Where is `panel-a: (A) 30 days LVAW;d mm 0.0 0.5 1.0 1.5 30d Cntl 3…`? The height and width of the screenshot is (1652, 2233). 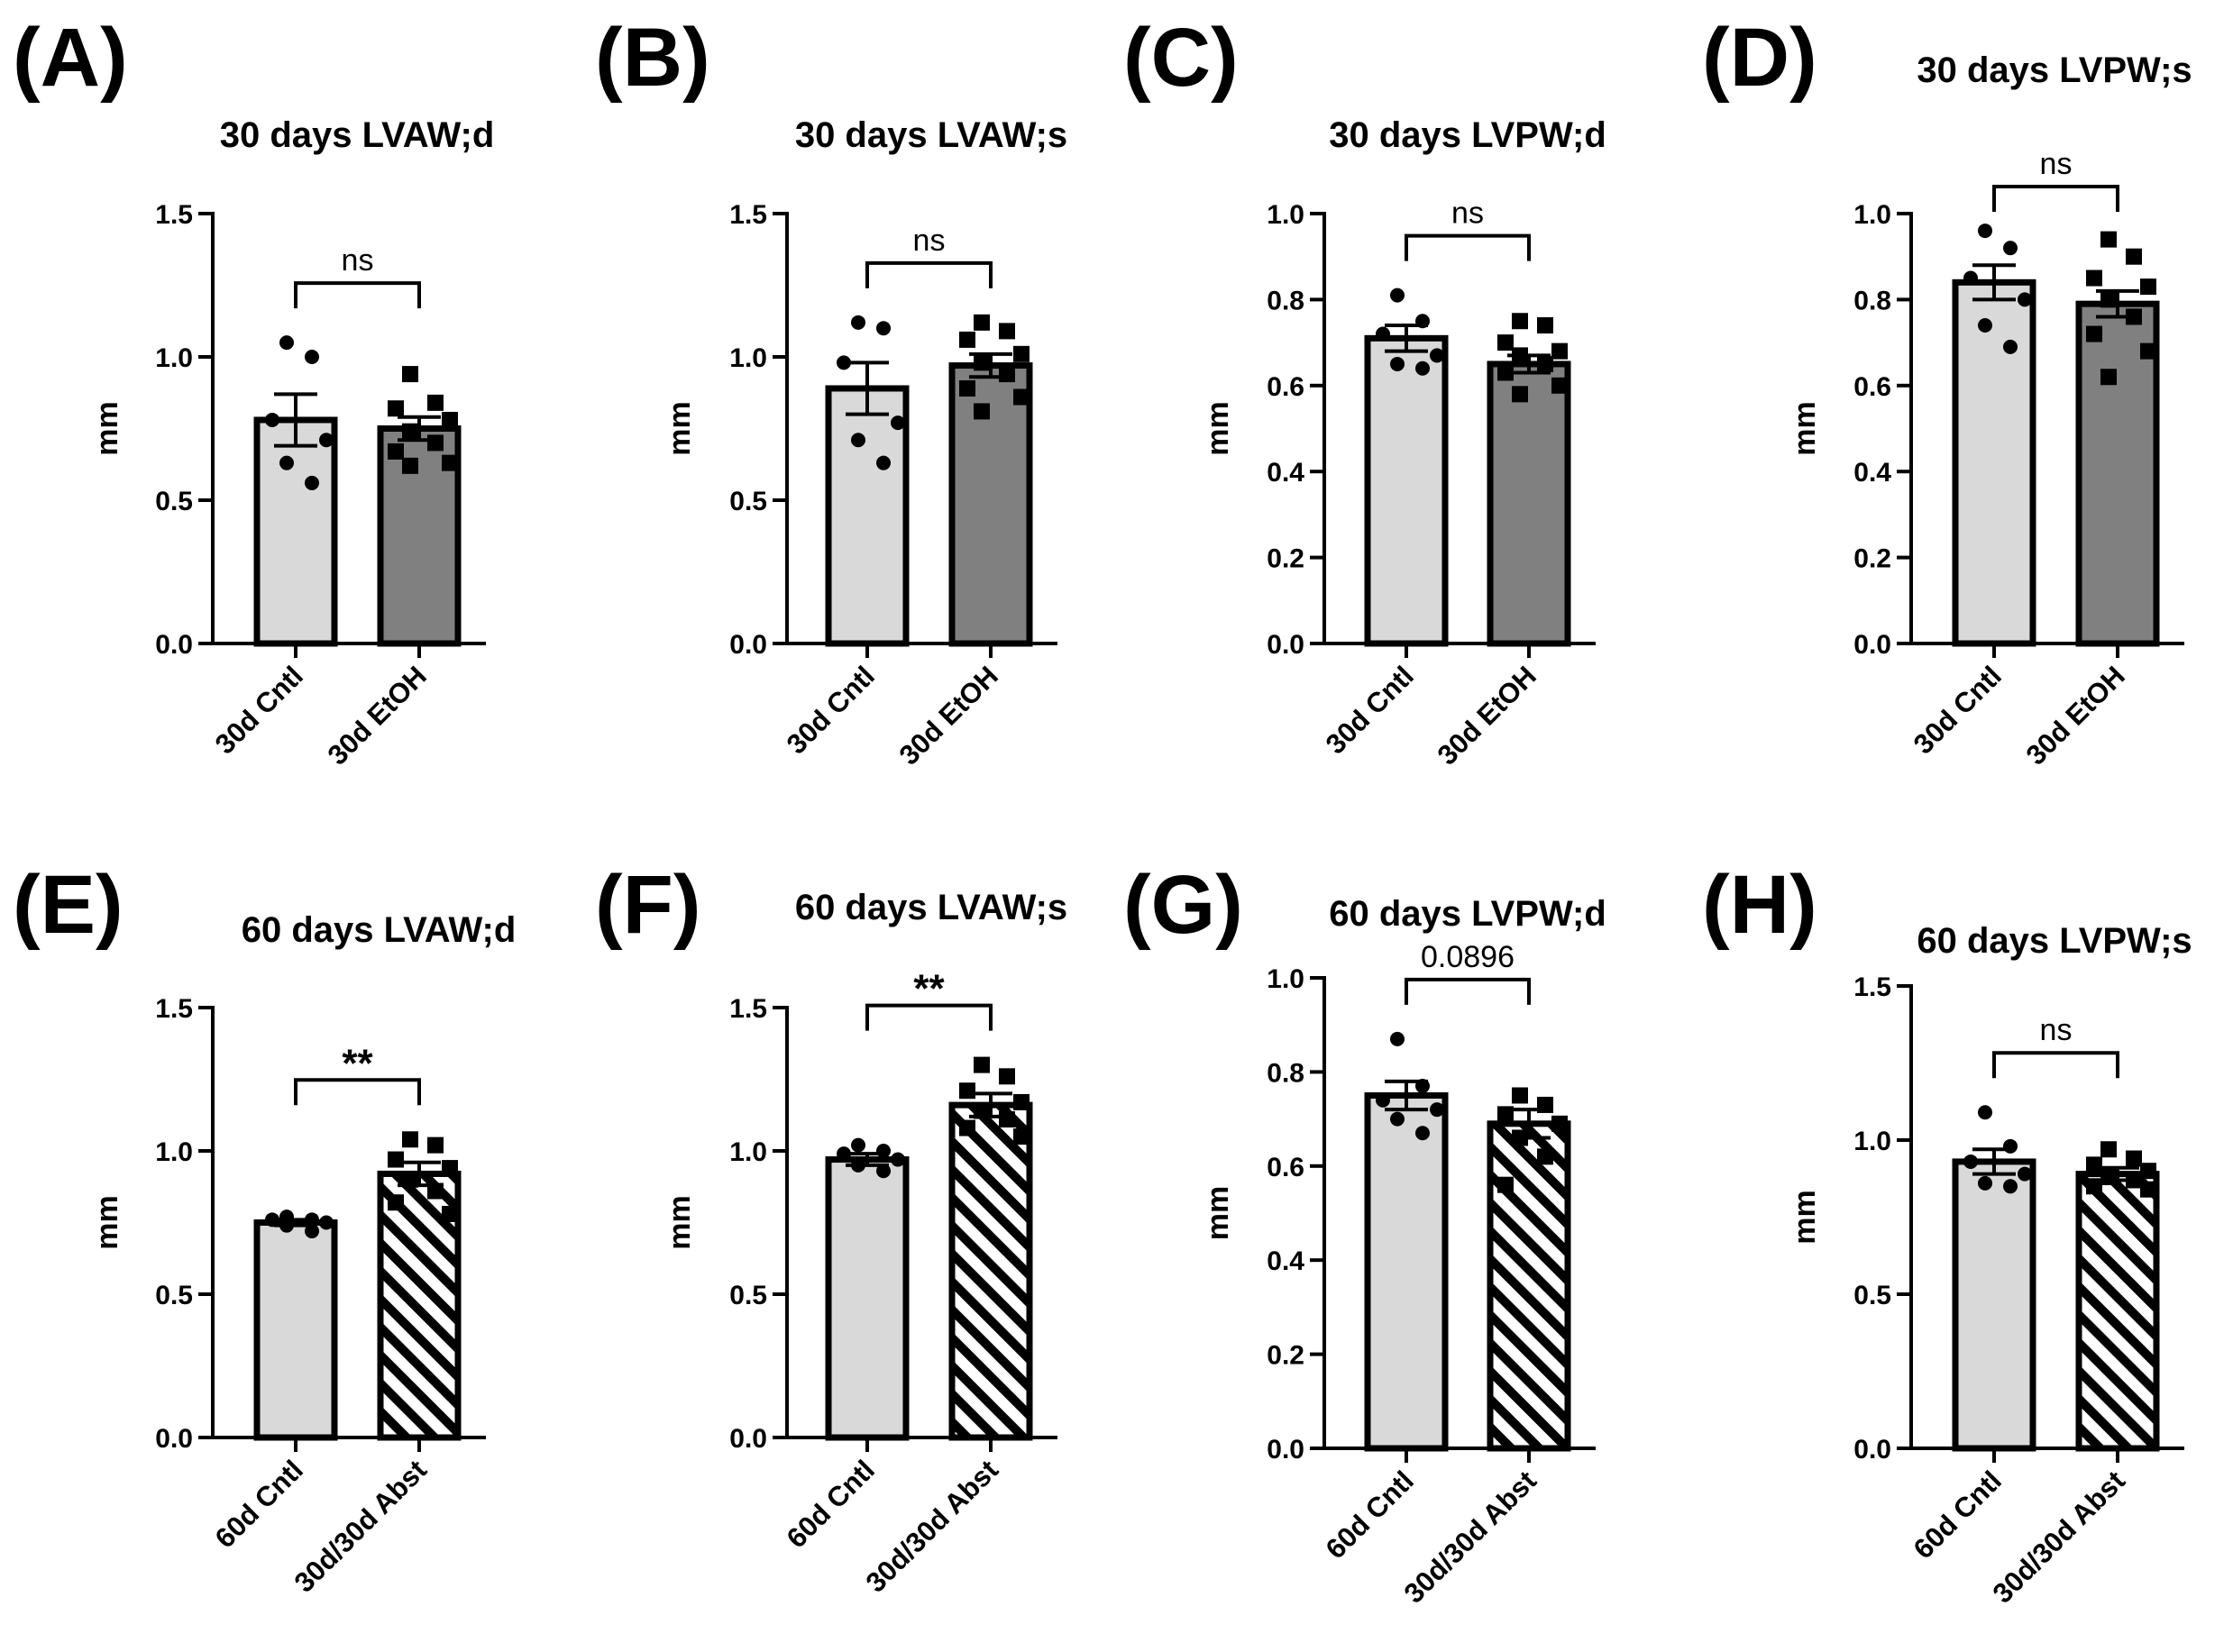 panel-a: (A) 30 days LVAW;d mm 0.0 0.5 1.0 1.5 30d Cntl 3… is located at coordinates (253, 391).